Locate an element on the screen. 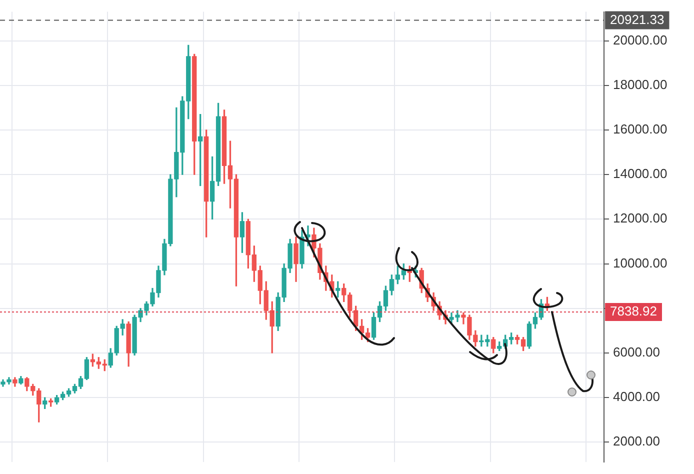  y-tick-label: 20000.00 is located at coordinates (640, 40).